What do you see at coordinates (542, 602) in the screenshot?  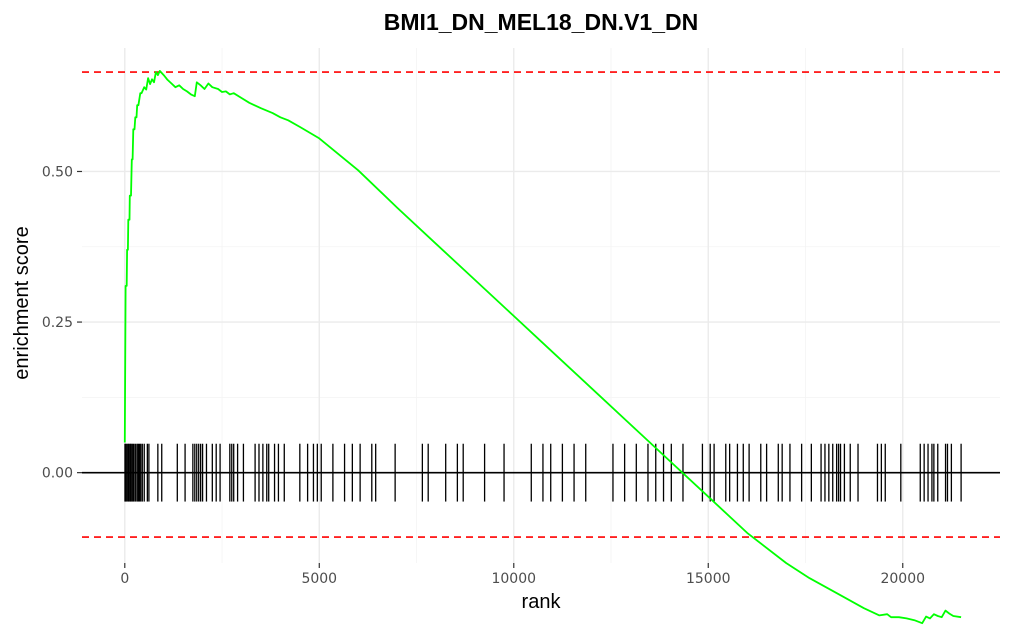 I see `x-axis-title: rank` at bounding box center [542, 602].